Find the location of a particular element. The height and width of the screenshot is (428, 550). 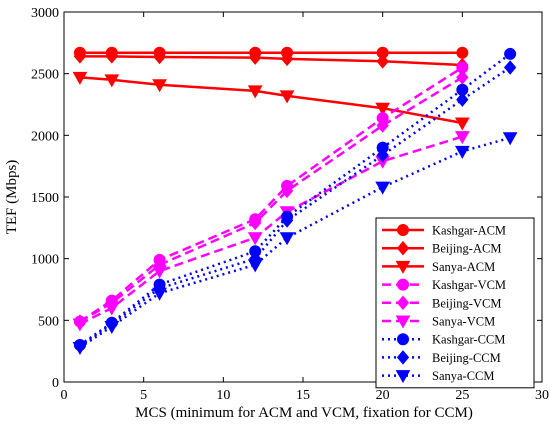

legend-entry: Beijing-CCM is located at coordinates (441, 357).